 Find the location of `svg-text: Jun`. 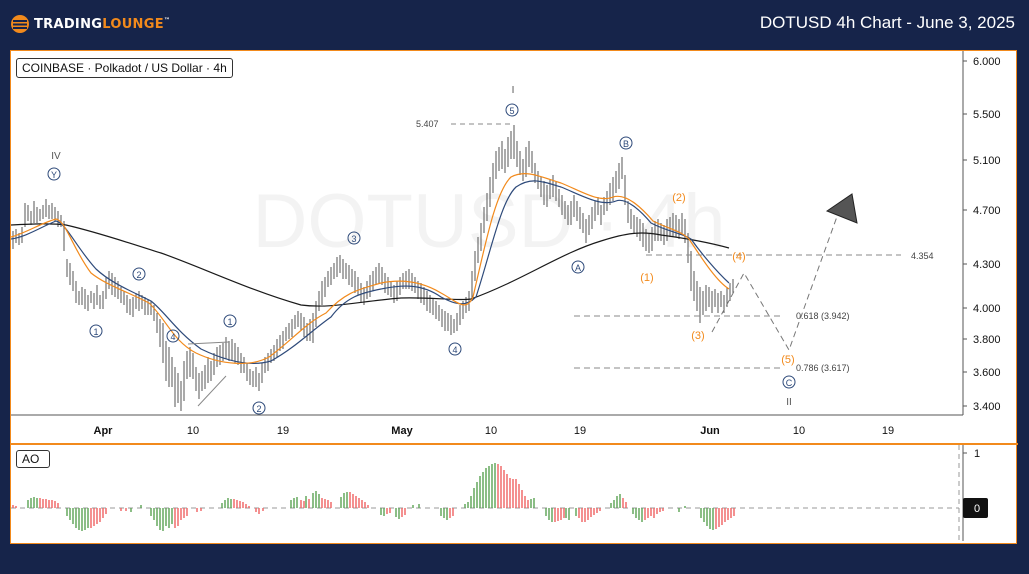

svg-text: Jun is located at coordinates (710, 431).